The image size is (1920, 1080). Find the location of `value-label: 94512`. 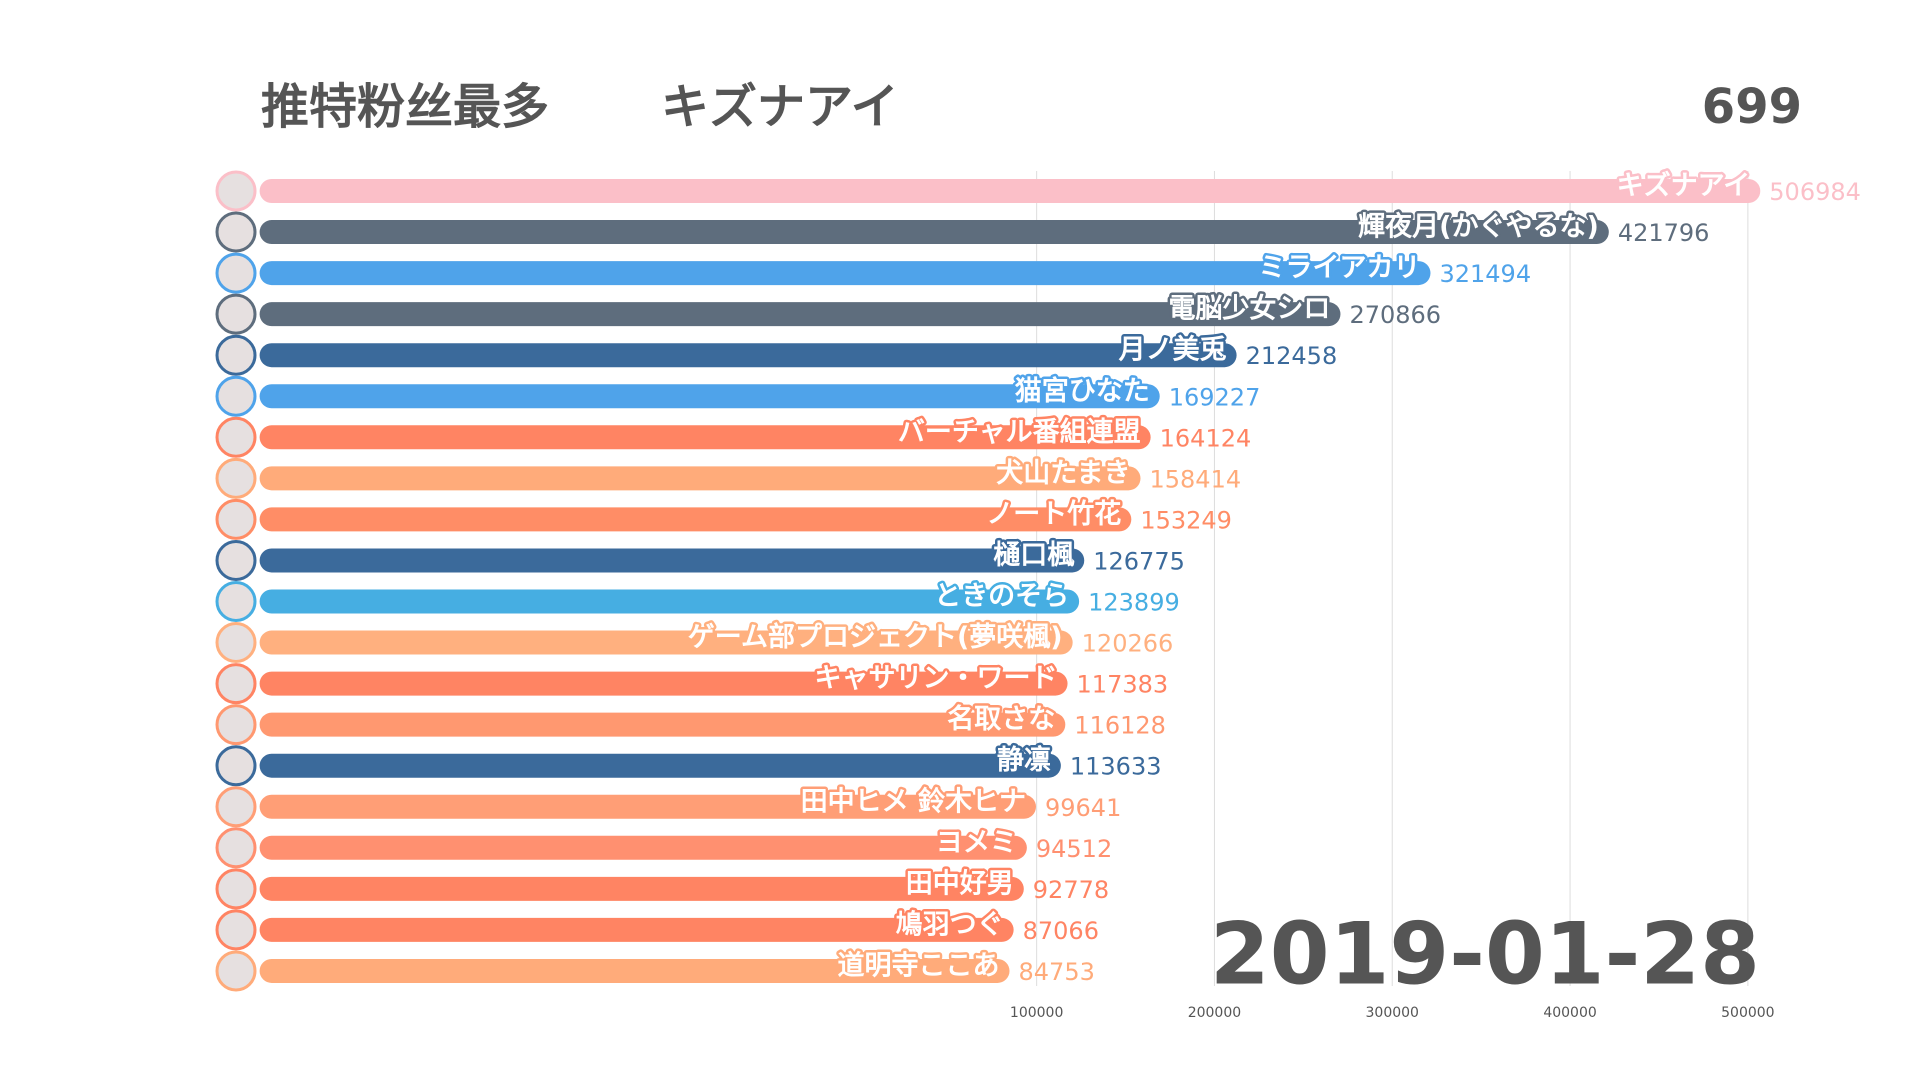

value-label: 94512 is located at coordinates (1074, 849).